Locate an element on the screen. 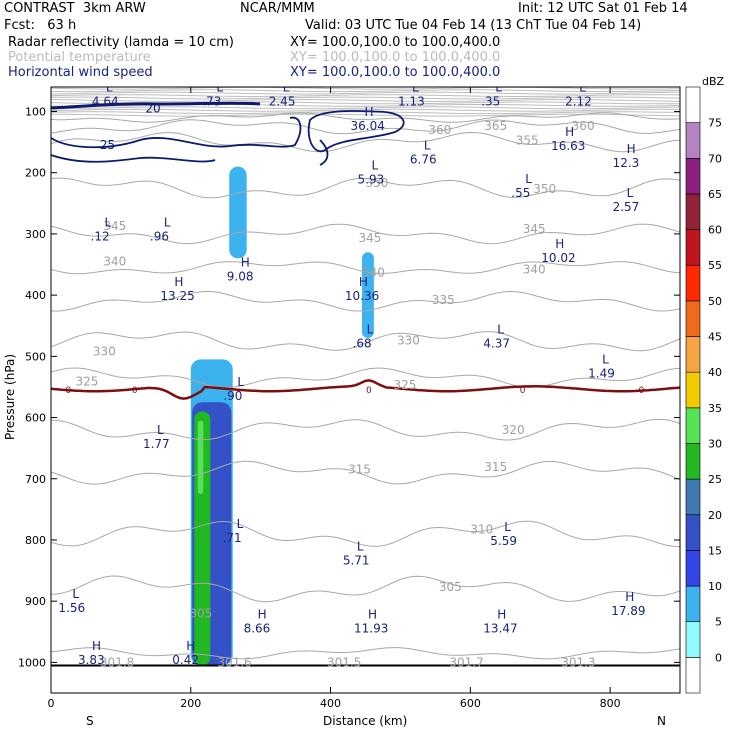 The width and height of the screenshot is (740, 740). surface-theta-label: 301.7 is located at coordinates (466, 662).